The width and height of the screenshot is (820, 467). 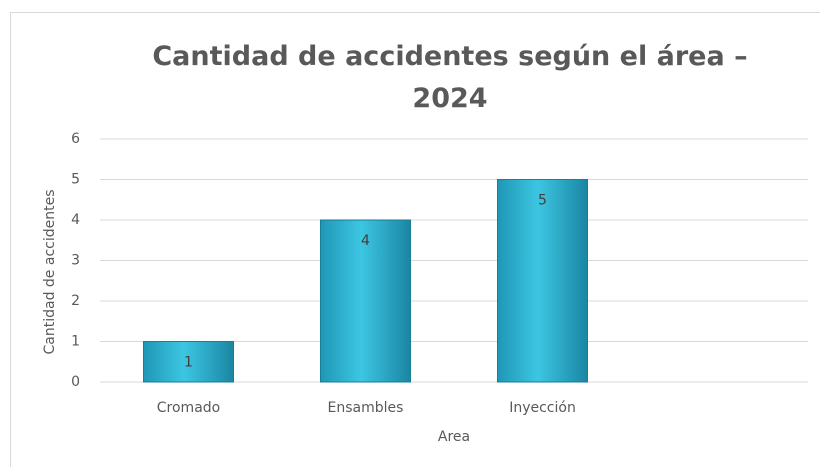 What do you see at coordinates (75, 220) in the screenshot?
I see `y-tick-label: 4` at bounding box center [75, 220].